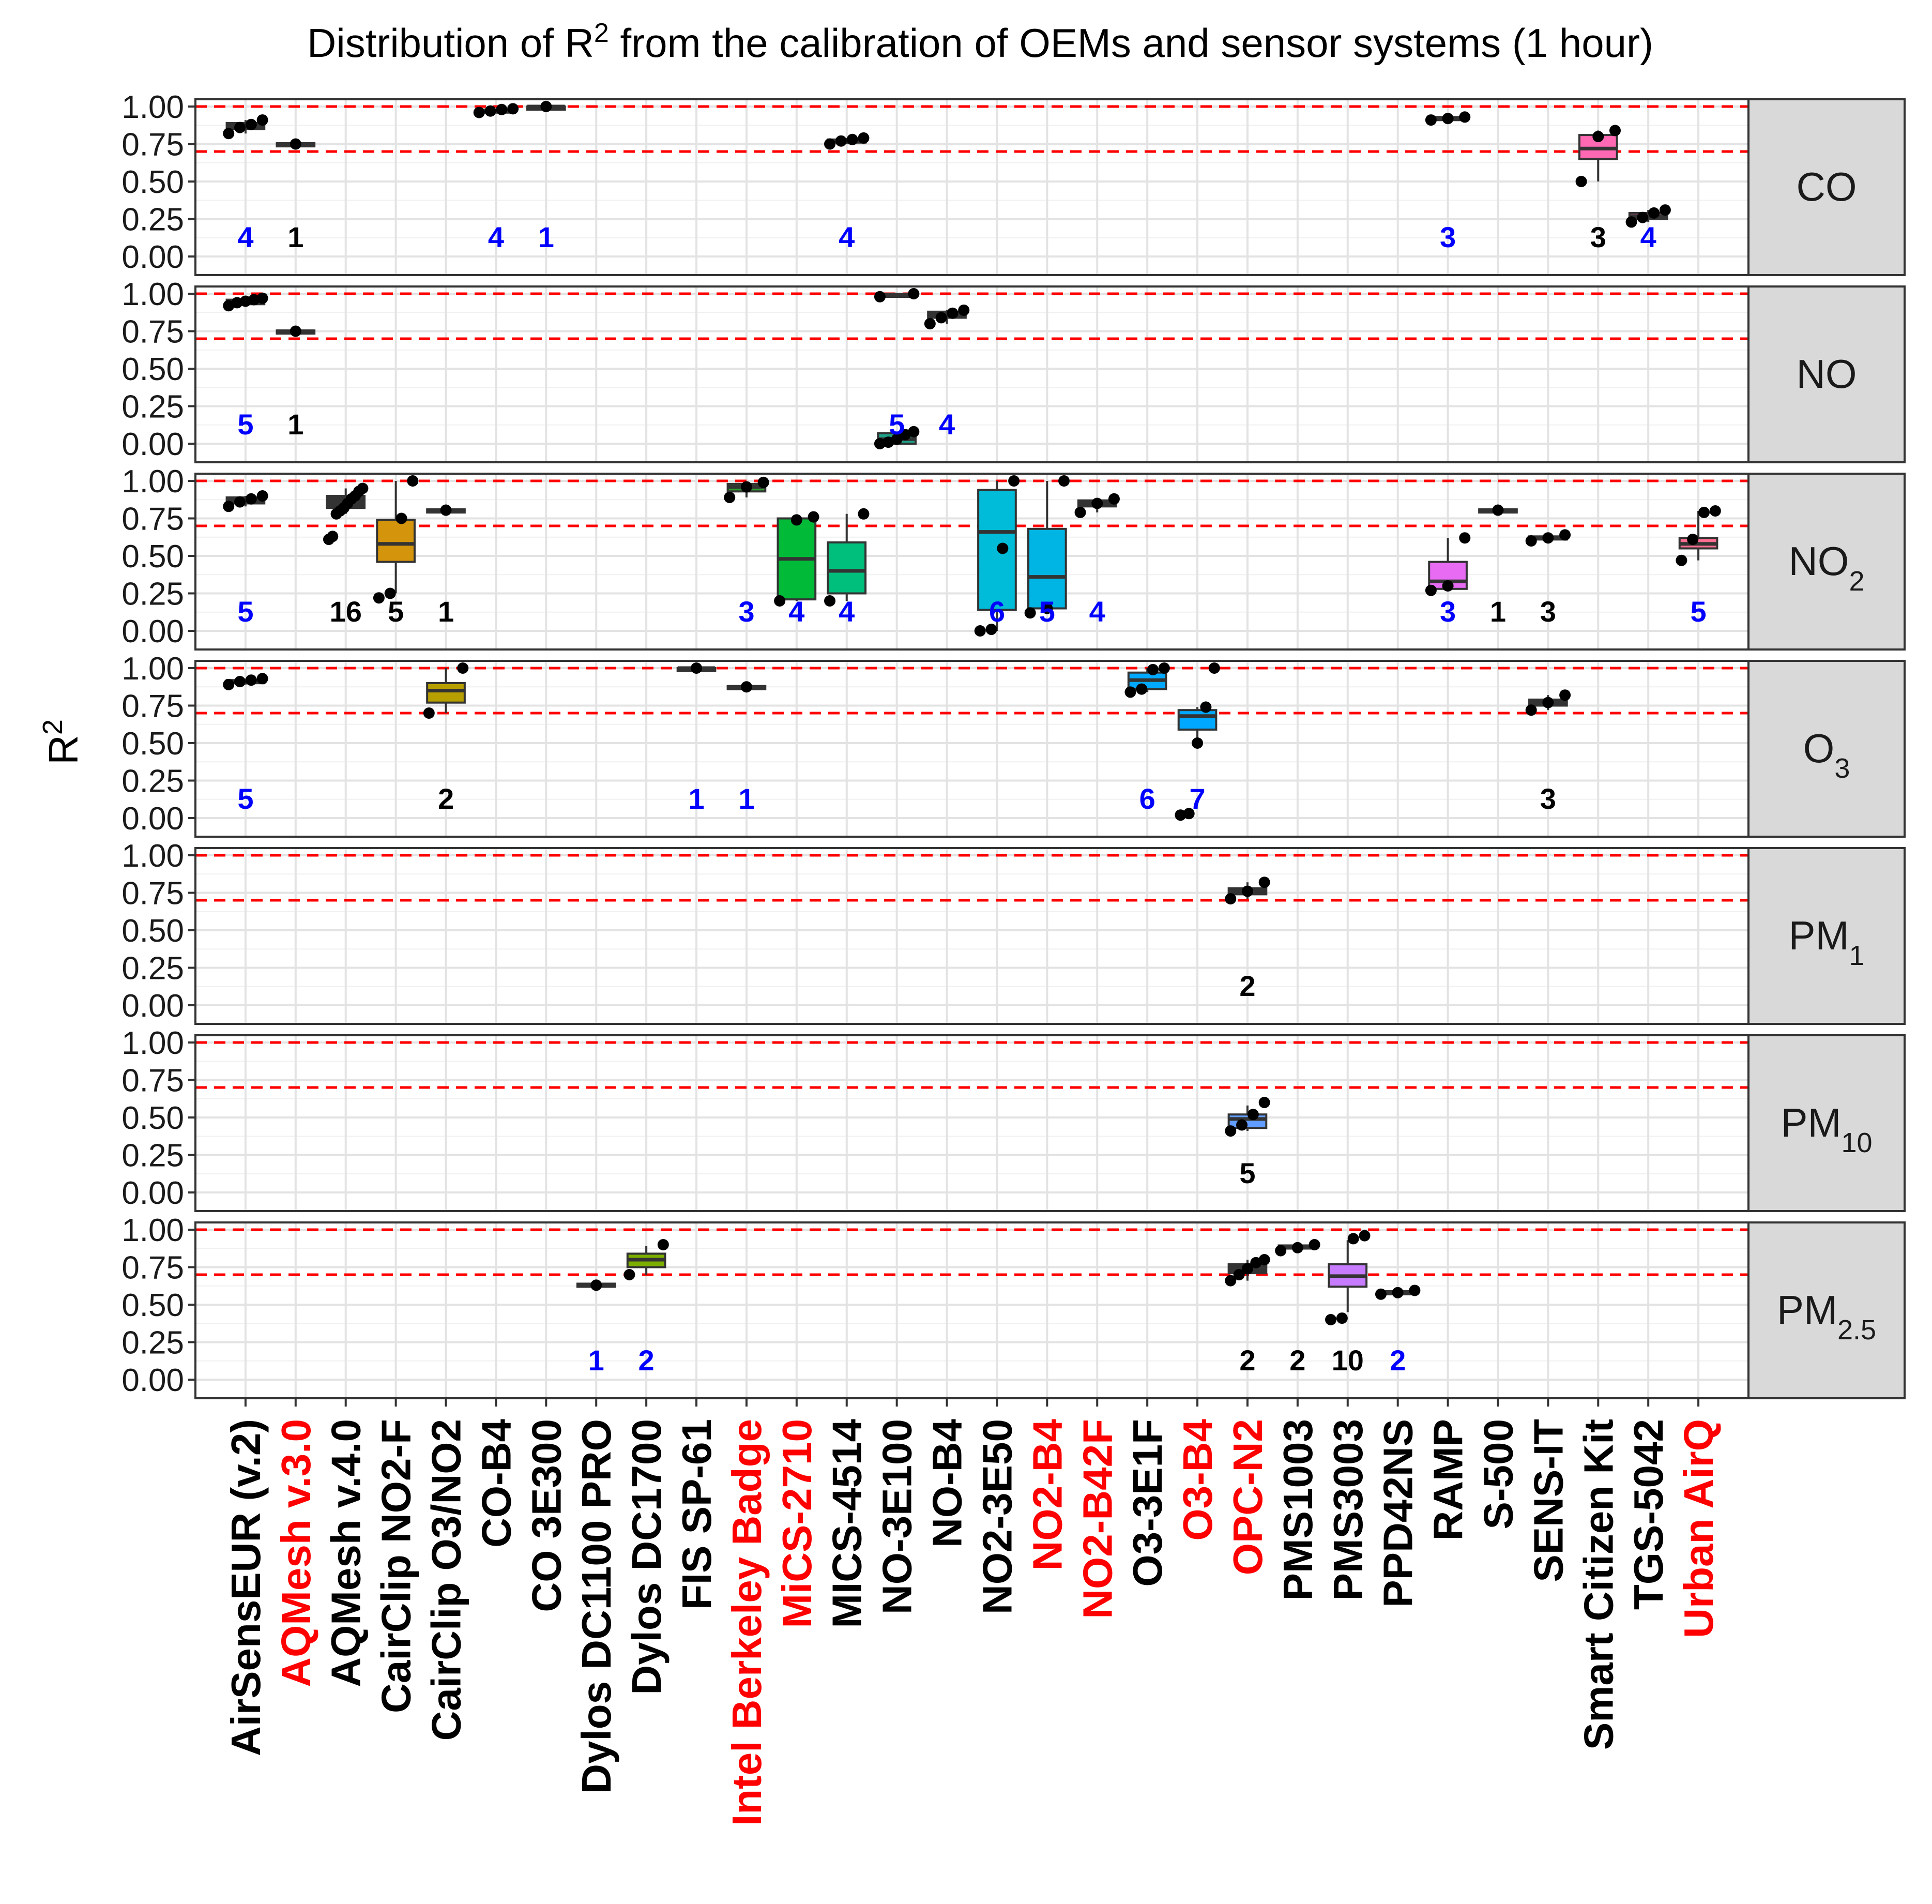 This screenshot has width=1932, height=1904. I want to click on box-RAMP: 3, so click(1448, 580).